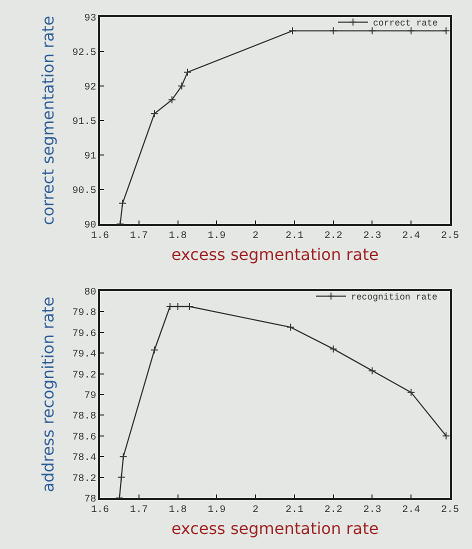 Image resolution: width=472 pixels, height=549 pixels. Describe the element at coordinates (90, 19) in the screenshot. I see `y-tick-label: 93` at that location.